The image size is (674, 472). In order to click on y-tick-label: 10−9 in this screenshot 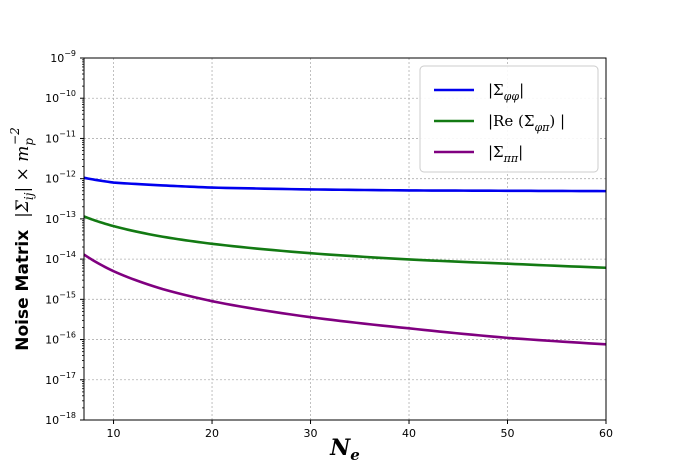, I will do `click(63, 57)`.